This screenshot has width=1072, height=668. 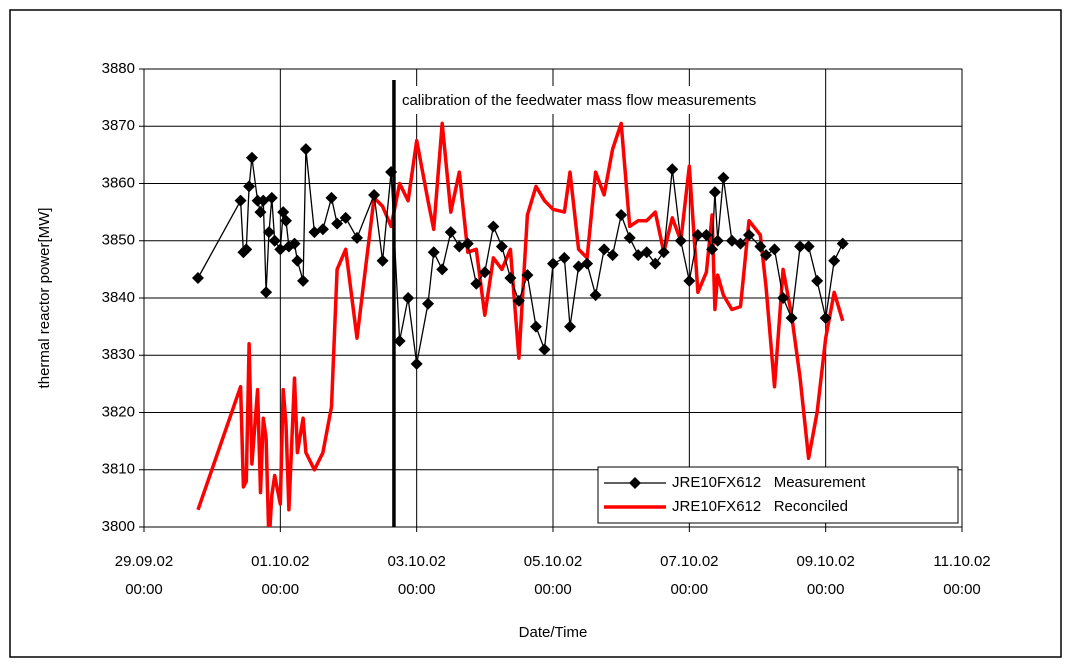 I want to click on y-tick-label: 3860, so click(x=118, y=182).